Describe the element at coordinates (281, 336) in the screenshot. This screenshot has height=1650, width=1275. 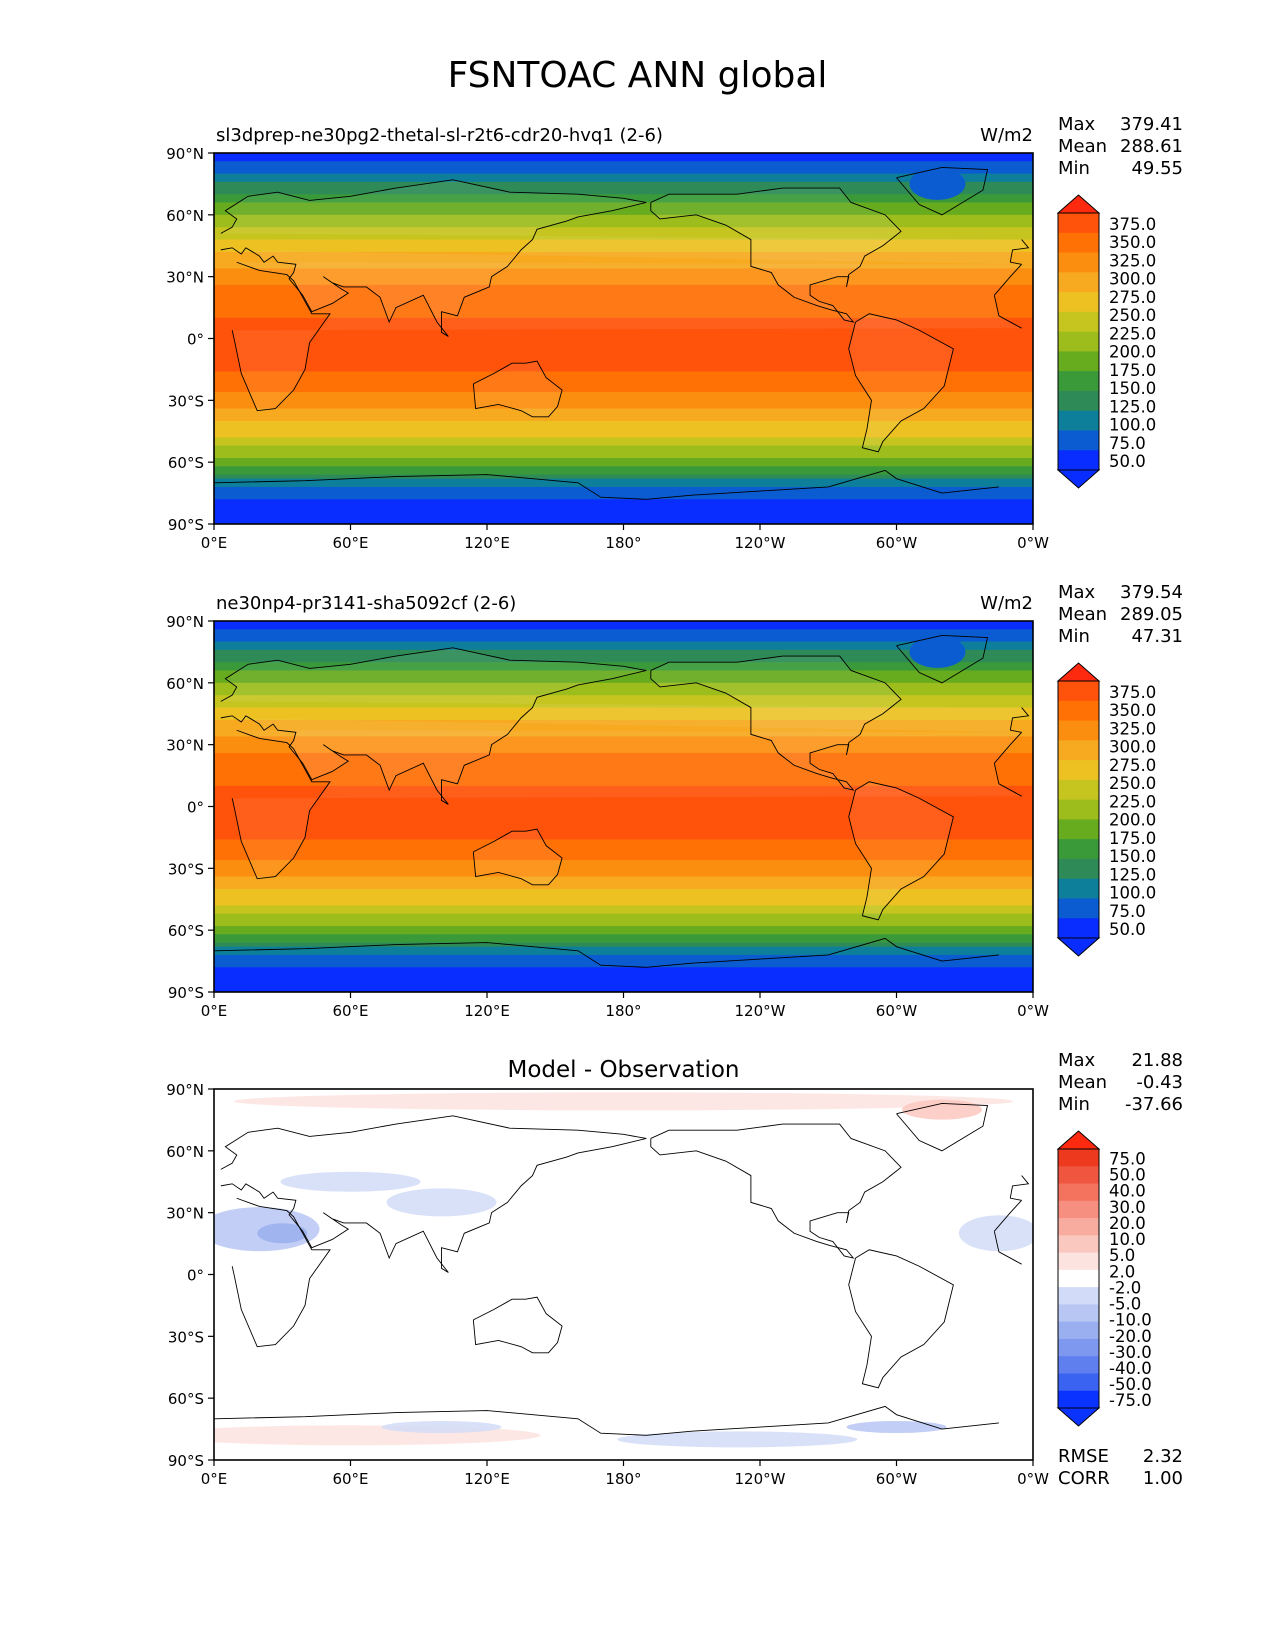
I see `coastline-africa` at that location.